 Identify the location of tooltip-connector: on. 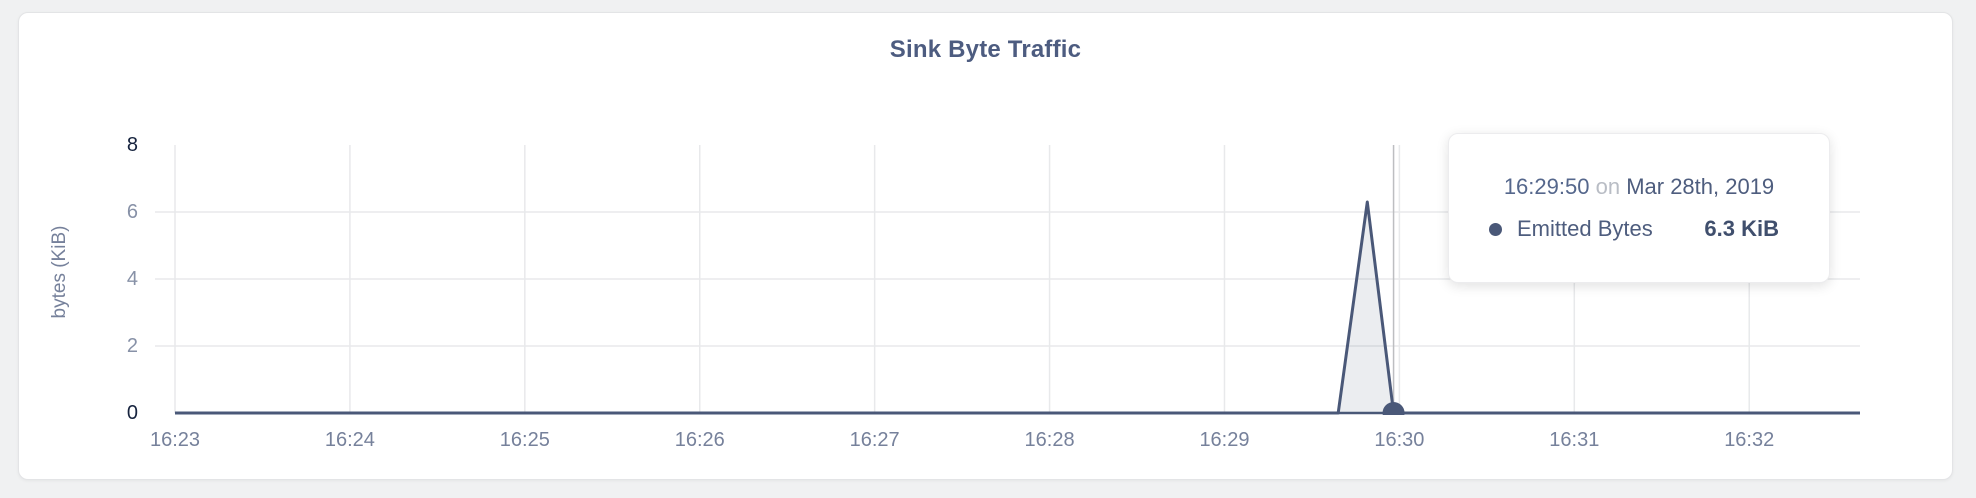
(1608, 186).